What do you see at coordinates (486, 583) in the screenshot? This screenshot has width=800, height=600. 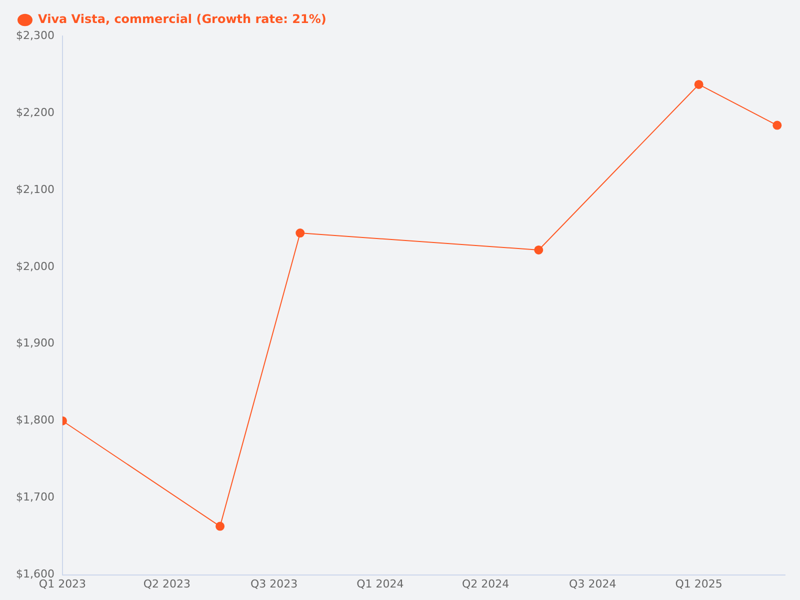 I see `x-tick-label: Q2 2024` at bounding box center [486, 583].